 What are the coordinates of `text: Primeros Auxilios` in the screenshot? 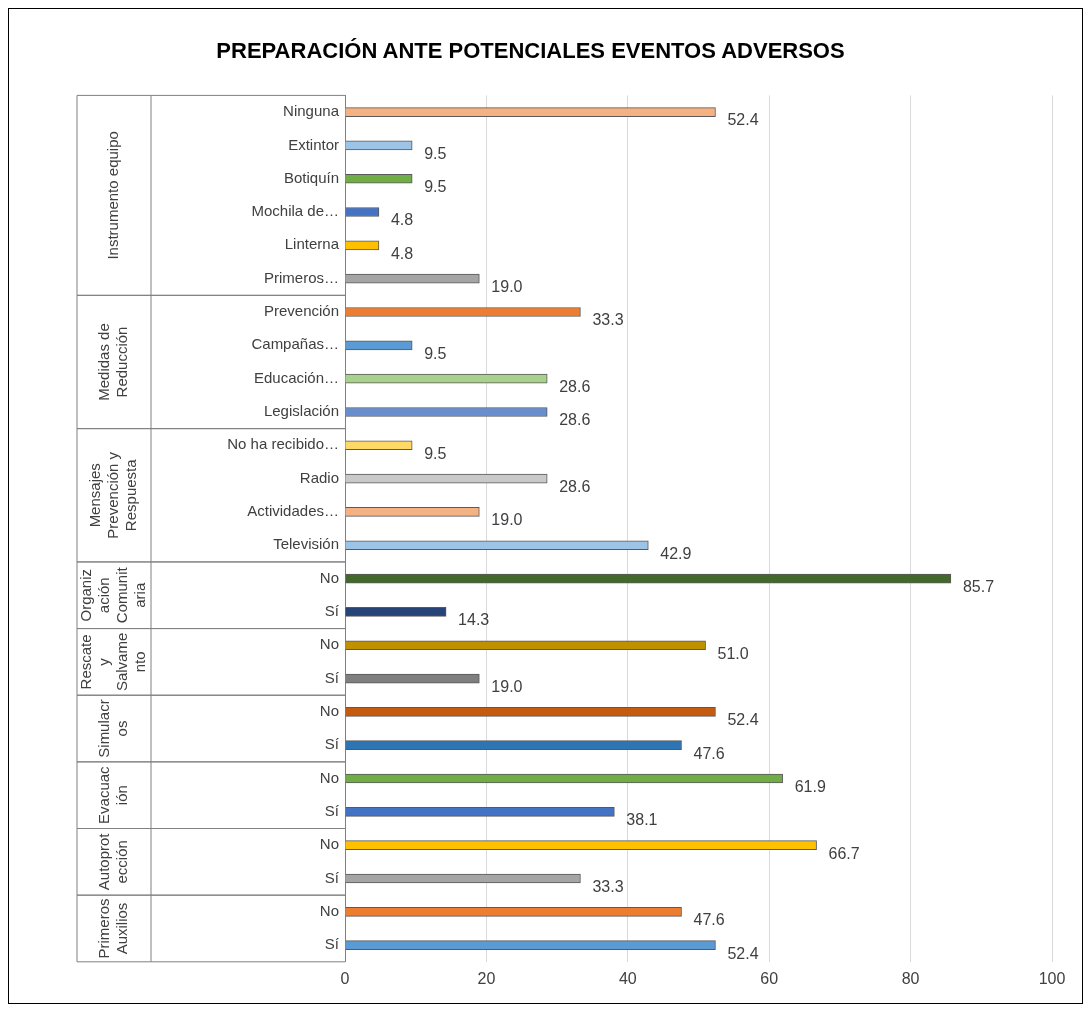 It's located at (113, 928).